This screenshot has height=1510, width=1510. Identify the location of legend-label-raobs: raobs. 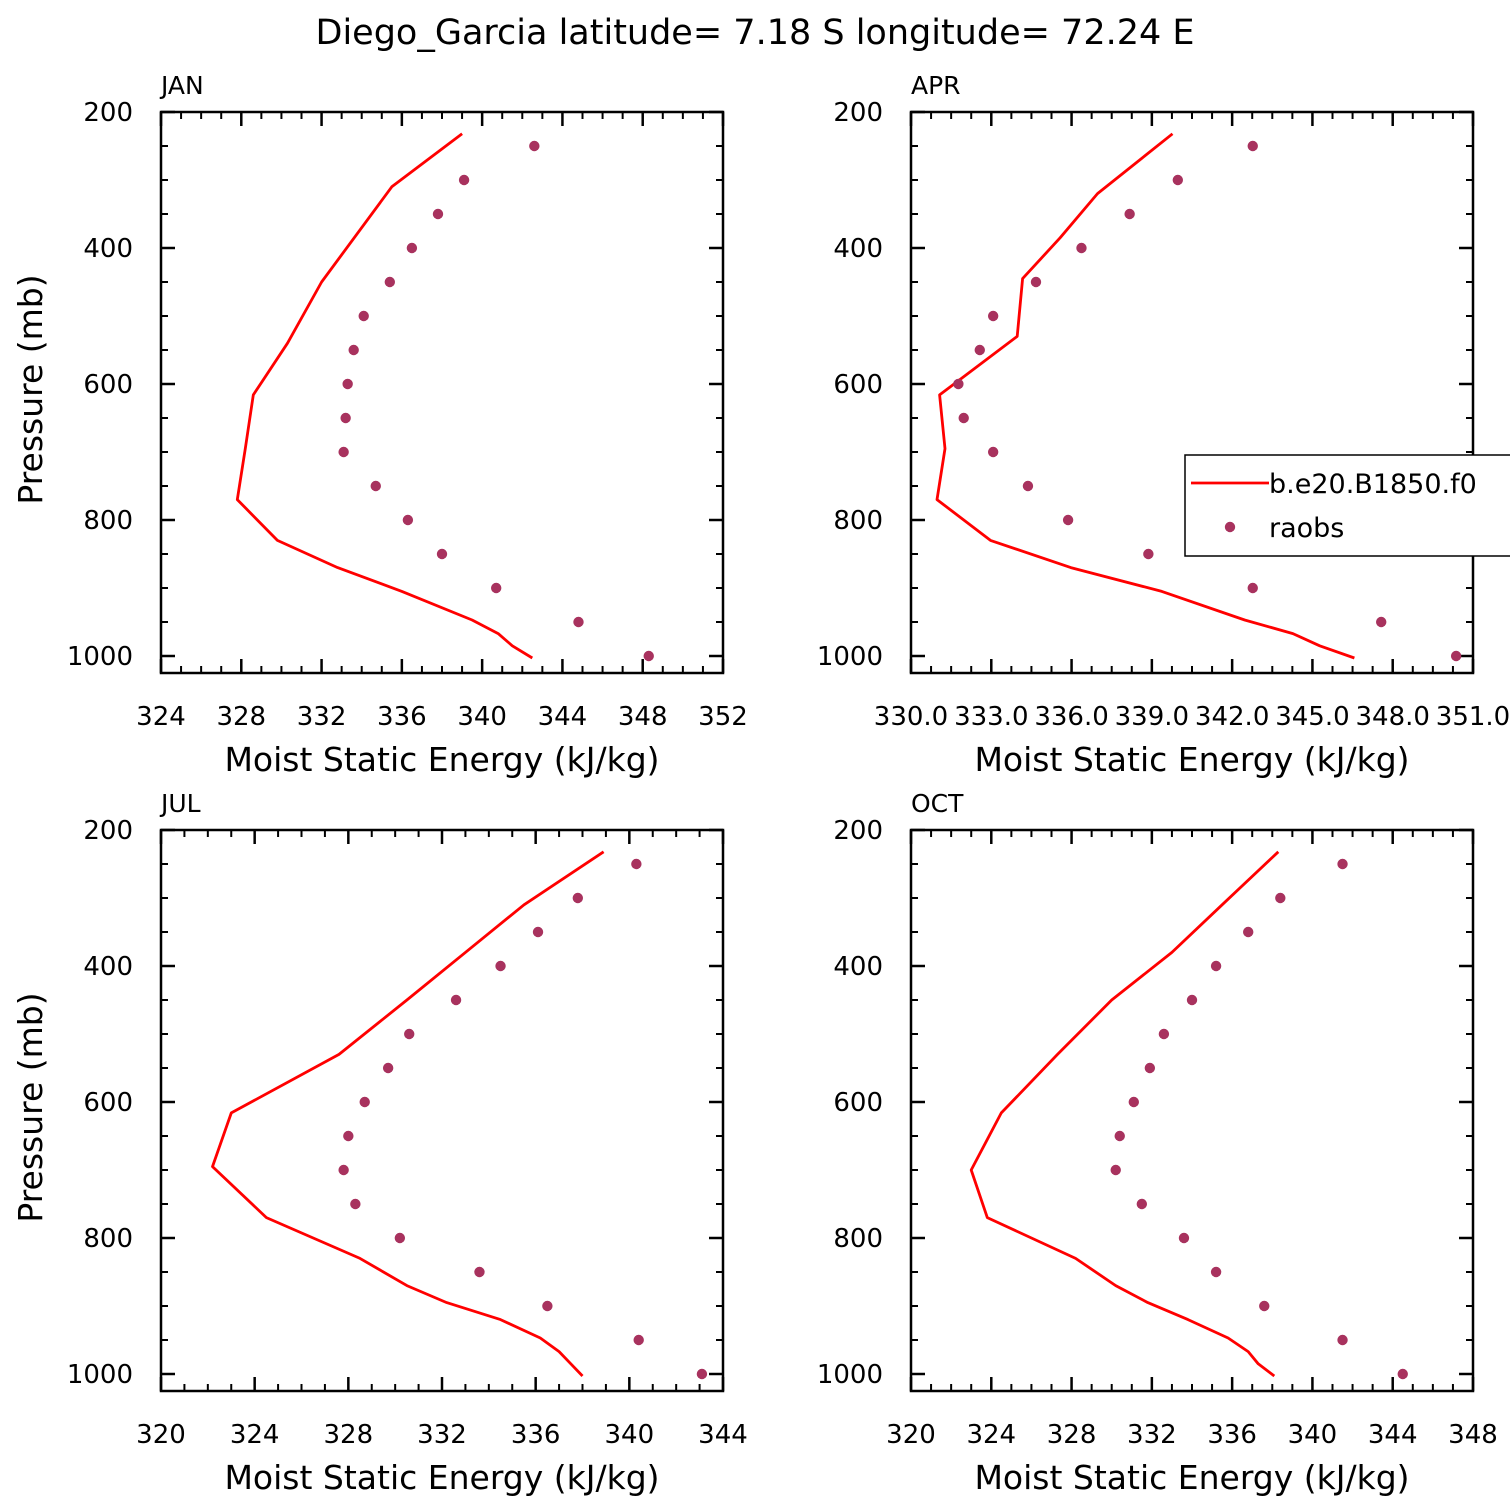
(1306, 528).